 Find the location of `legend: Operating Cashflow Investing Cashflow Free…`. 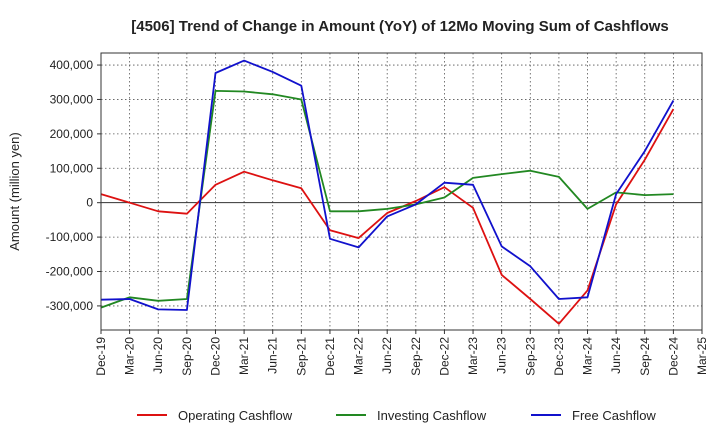

legend: Operating Cashflow Investing Cashflow Free… is located at coordinates (396, 415).